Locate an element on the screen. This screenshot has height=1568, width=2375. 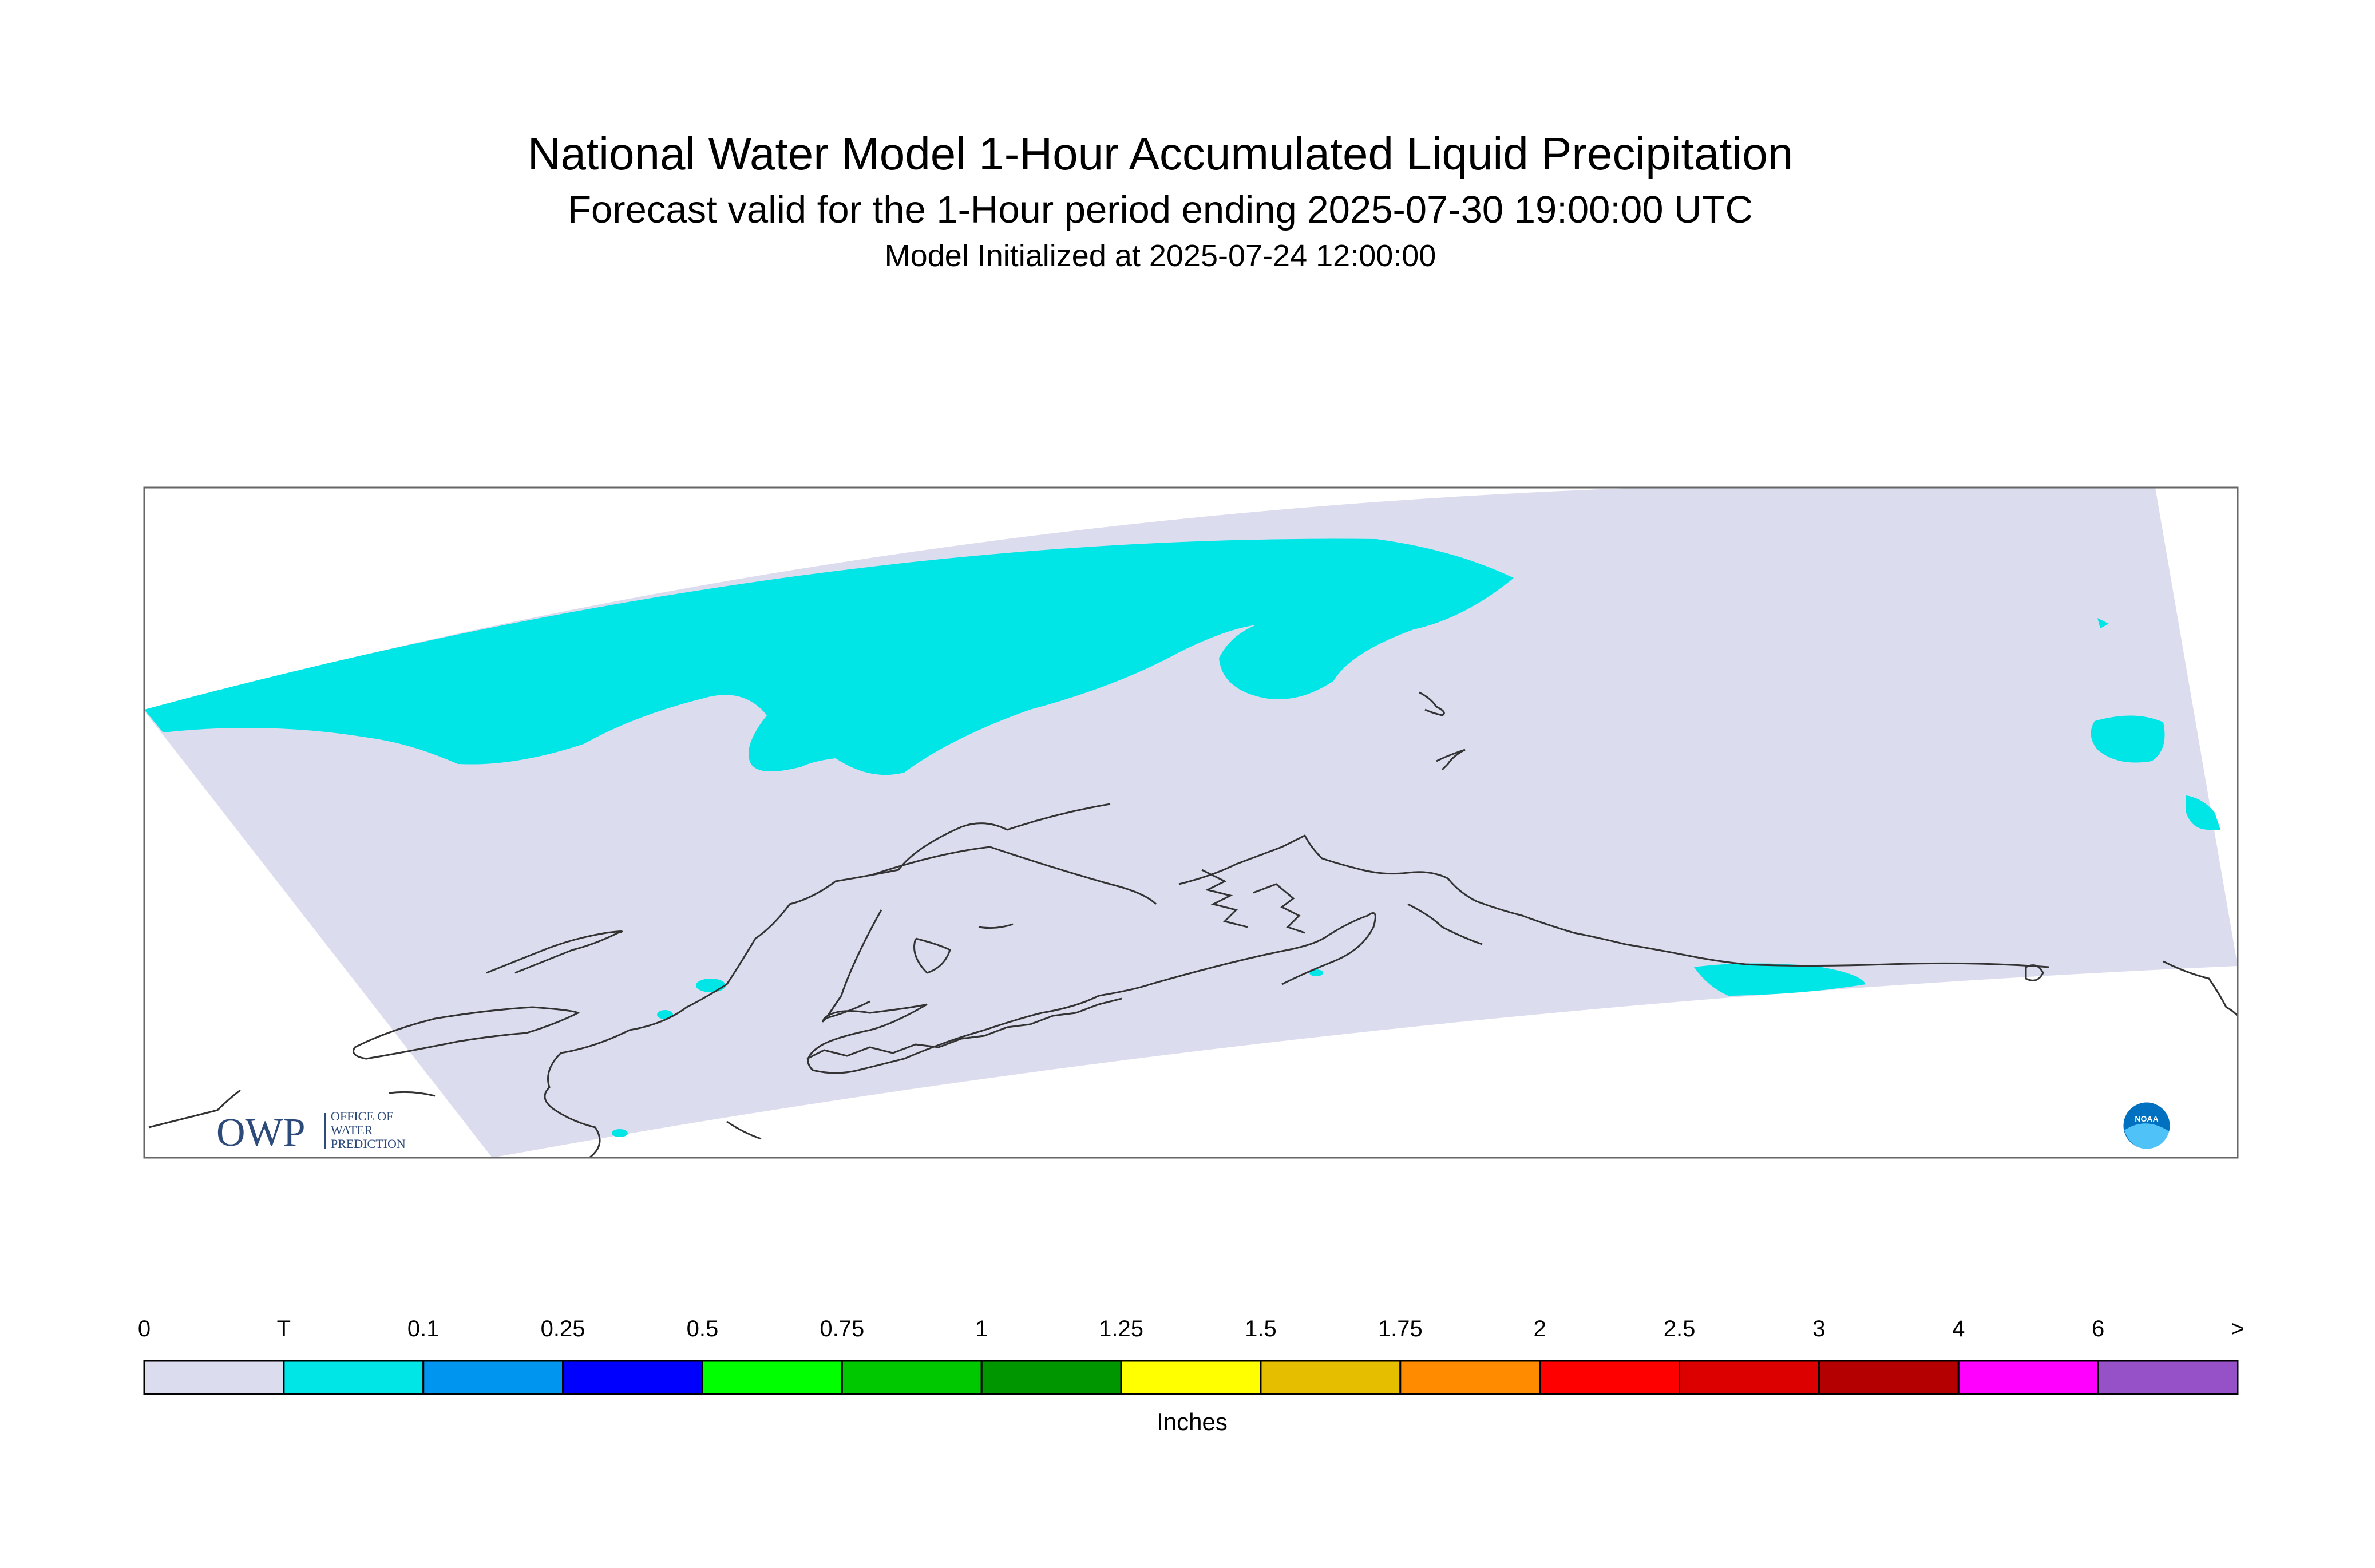
noaa-logo-text: NOAA is located at coordinates (2147, 1118).